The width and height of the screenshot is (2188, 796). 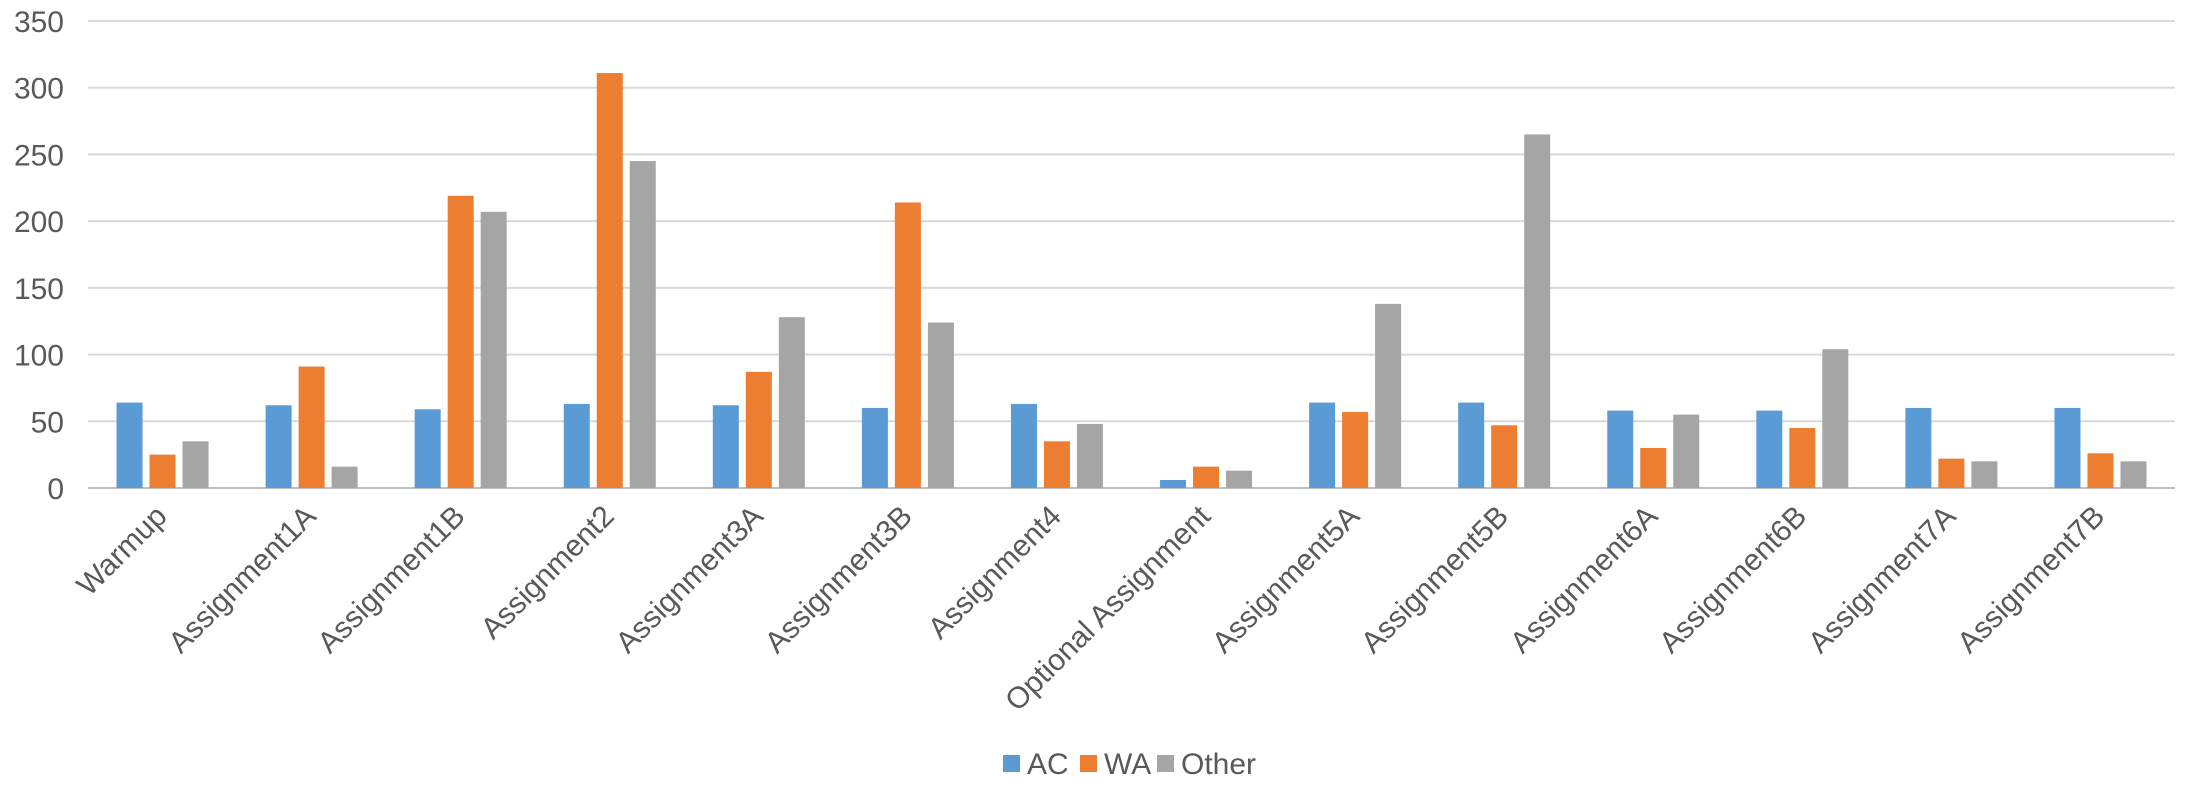 What do you see at coordinates (55, 489) in the screenshot?
I see `y-tick-label: 0` at bounding box center [55, 489].